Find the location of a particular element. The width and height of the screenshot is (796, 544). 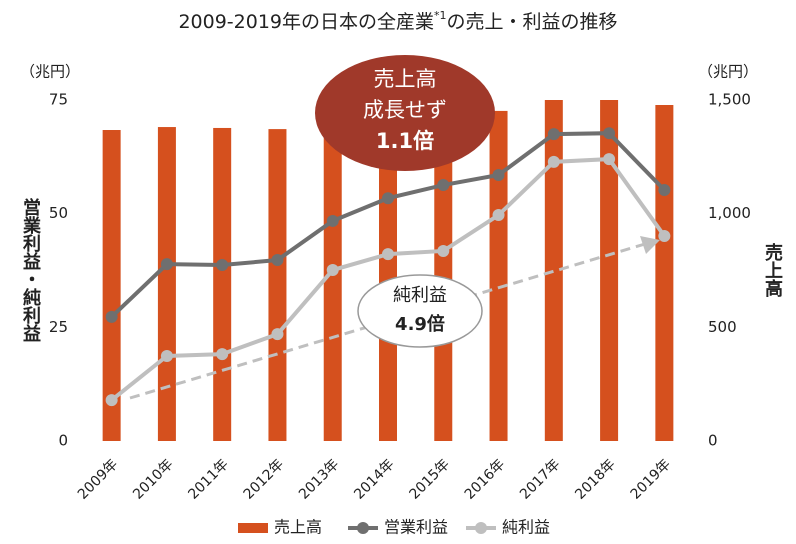

x-tick-label: 2018年 is located at coordinates (595, 479).